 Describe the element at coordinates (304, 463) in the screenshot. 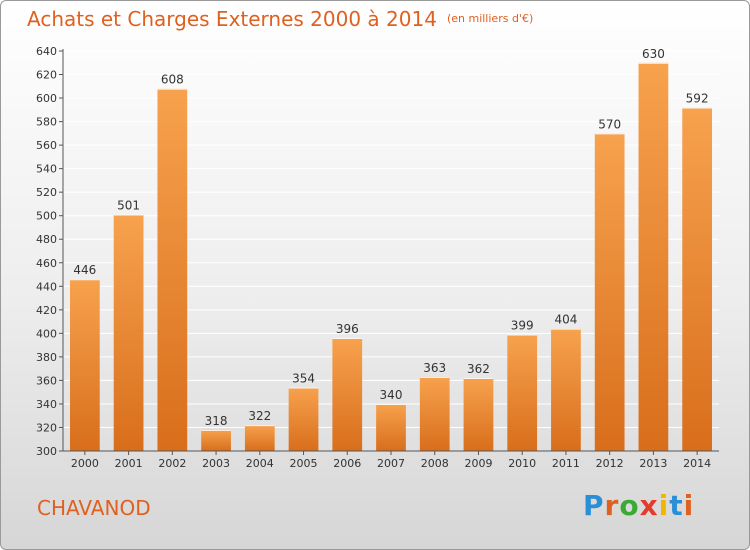

I see `x-tick-label: 2005` at that location.